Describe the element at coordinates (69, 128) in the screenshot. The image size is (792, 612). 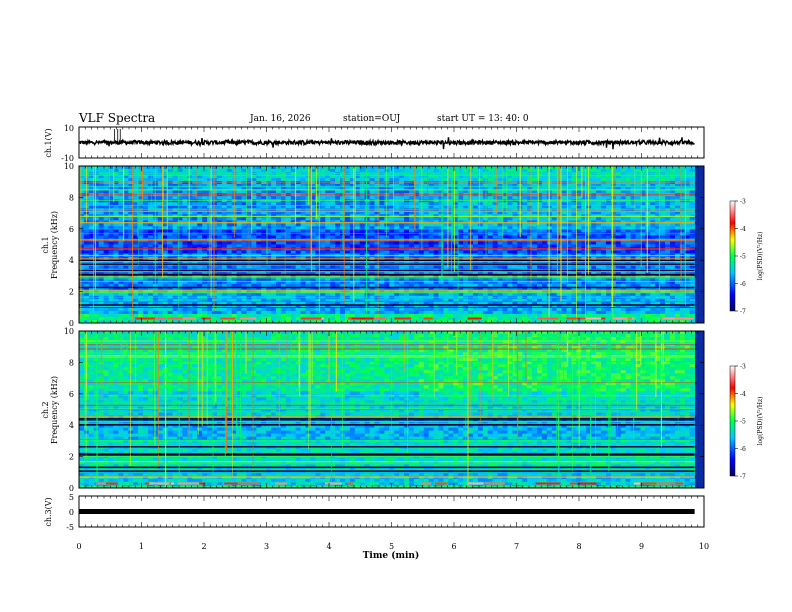
I see `ch1-ytick-top: 10` at that location.